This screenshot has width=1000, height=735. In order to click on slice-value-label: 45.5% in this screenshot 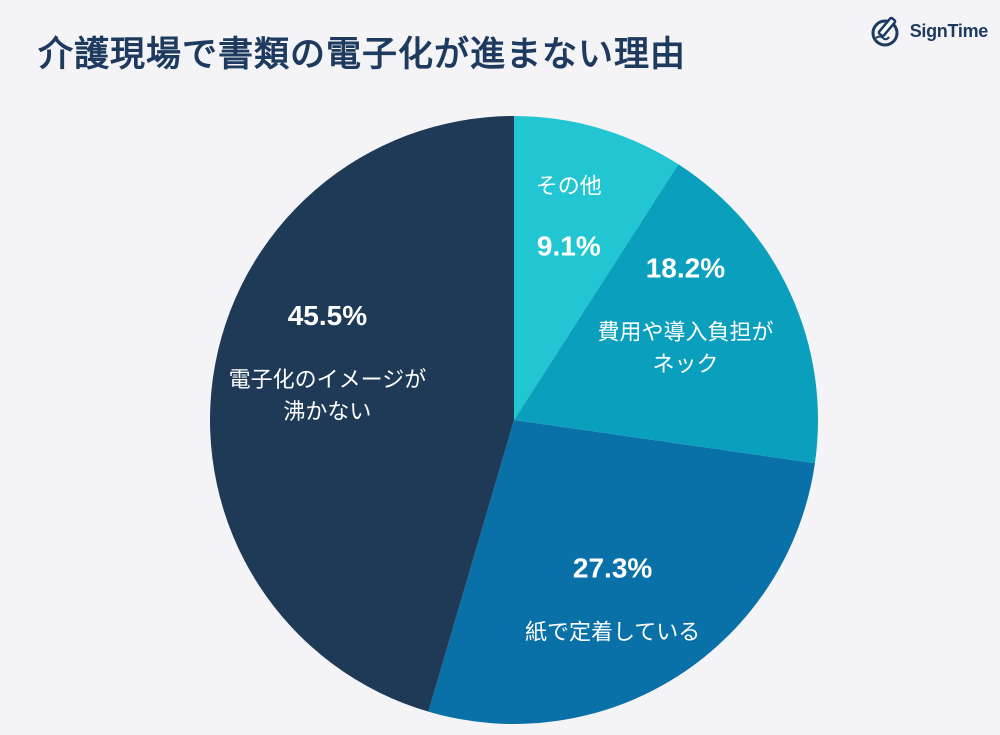, I will do `click(327, 315)`.